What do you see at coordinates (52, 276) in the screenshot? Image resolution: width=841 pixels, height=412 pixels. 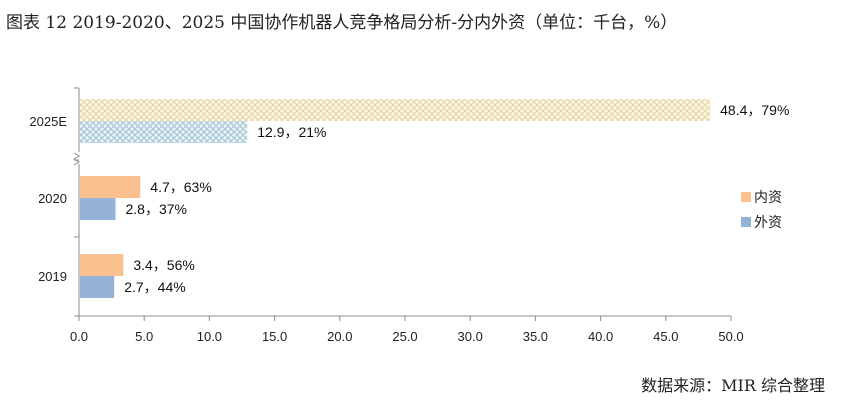 I see `y-tick-label: 2019` at bounding box center [52, 276].